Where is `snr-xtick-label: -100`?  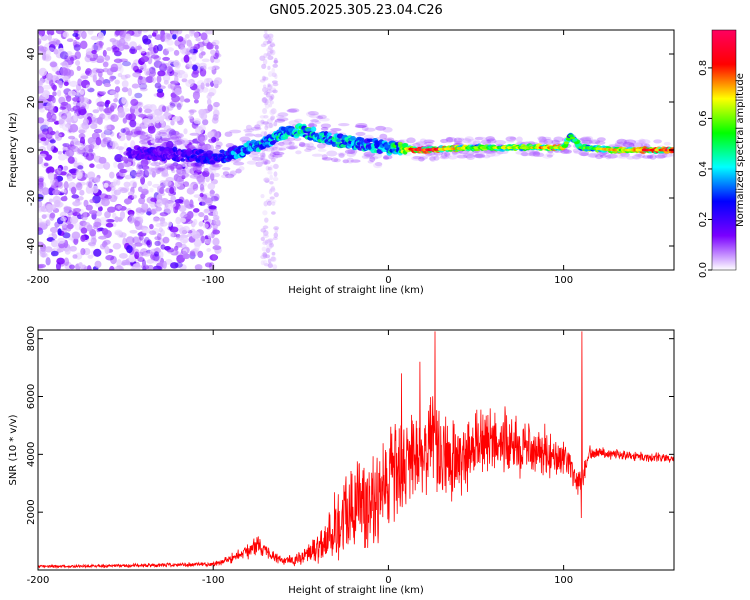
snr-xtick-label: -100 is located at coordinates (213, 580).